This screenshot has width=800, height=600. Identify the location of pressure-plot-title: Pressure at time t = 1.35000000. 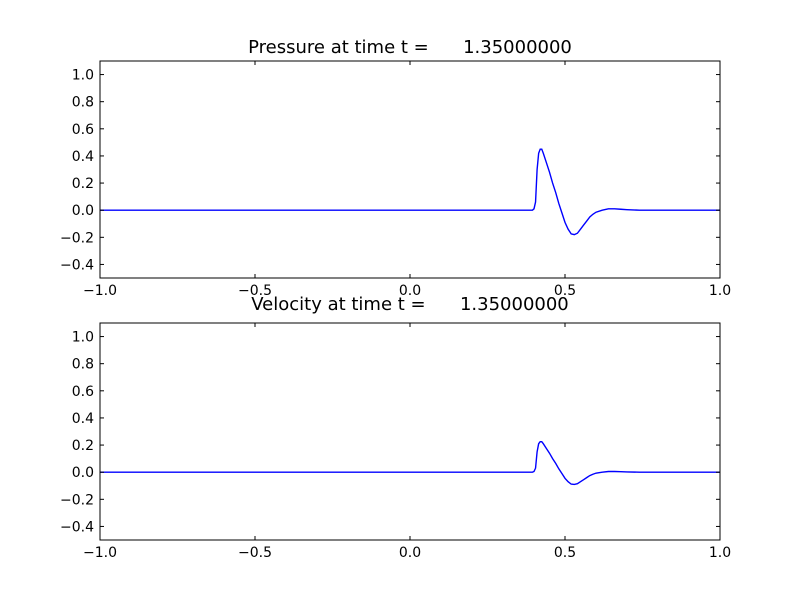
(410, 47).